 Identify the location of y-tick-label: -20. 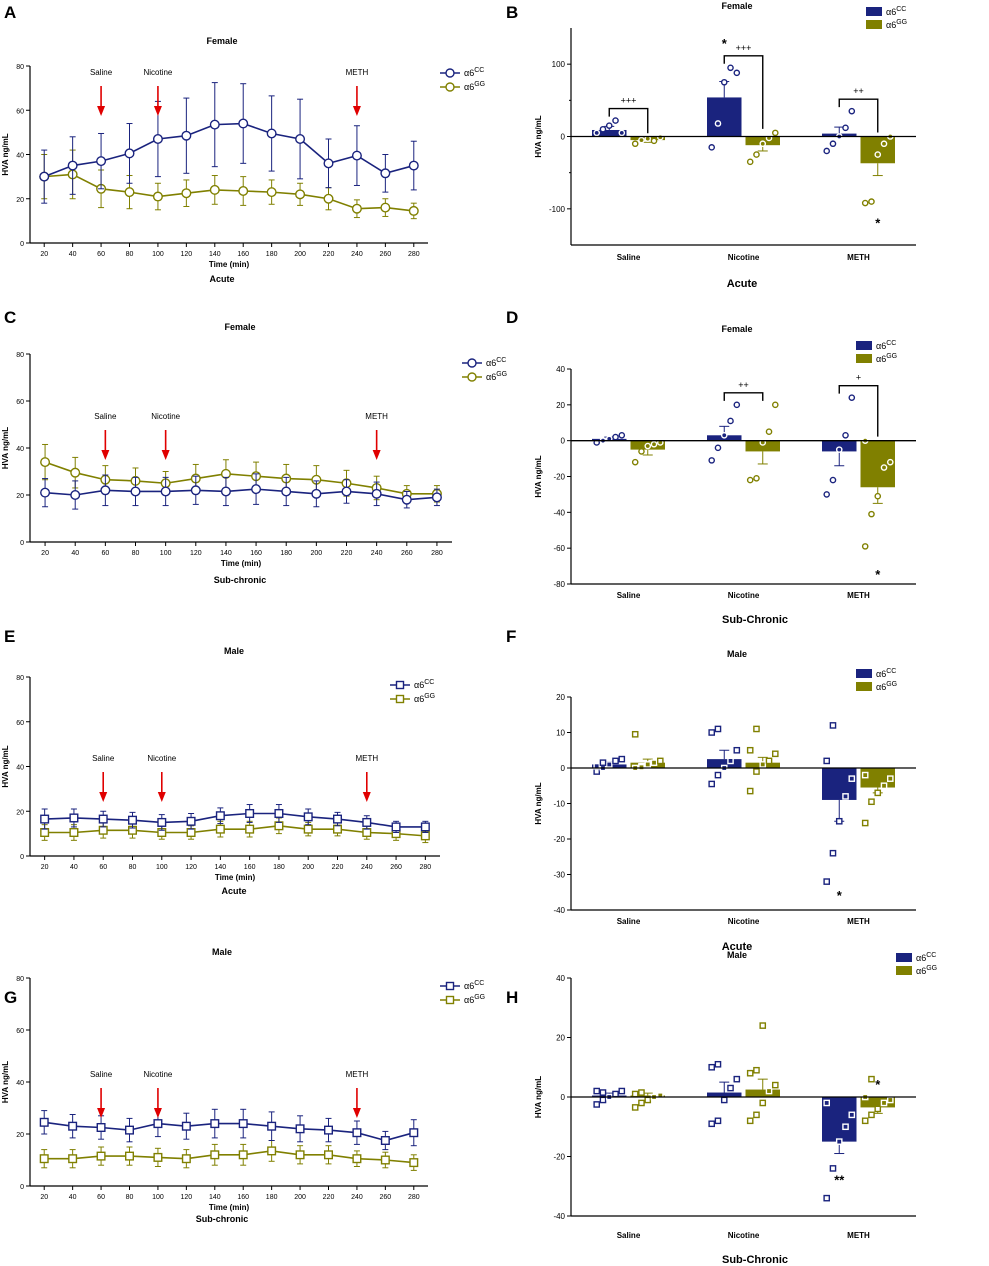
(559, 1157).